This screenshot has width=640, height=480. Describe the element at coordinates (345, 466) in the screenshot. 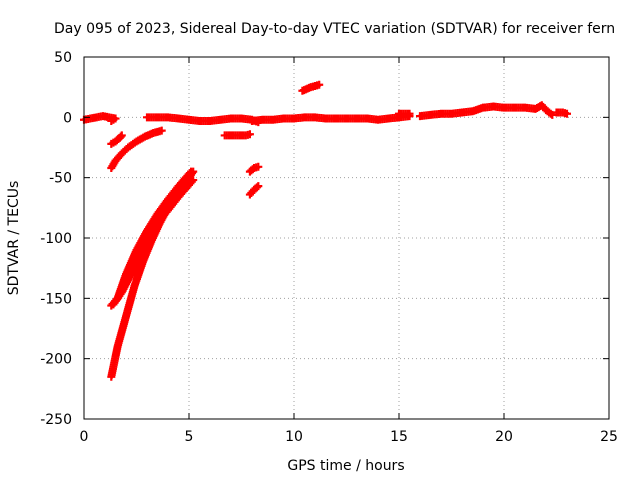

I see `x-axis-label: GPS time / hours` at that location.